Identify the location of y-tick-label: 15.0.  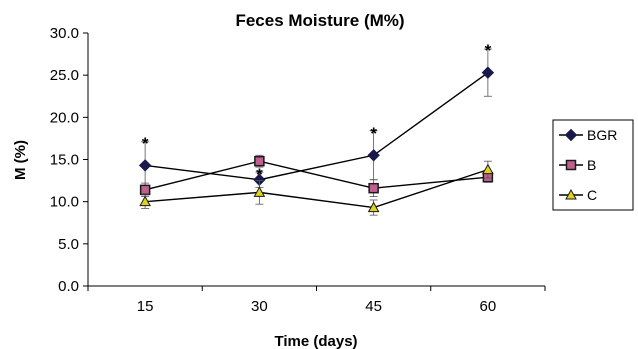
(64, 160).